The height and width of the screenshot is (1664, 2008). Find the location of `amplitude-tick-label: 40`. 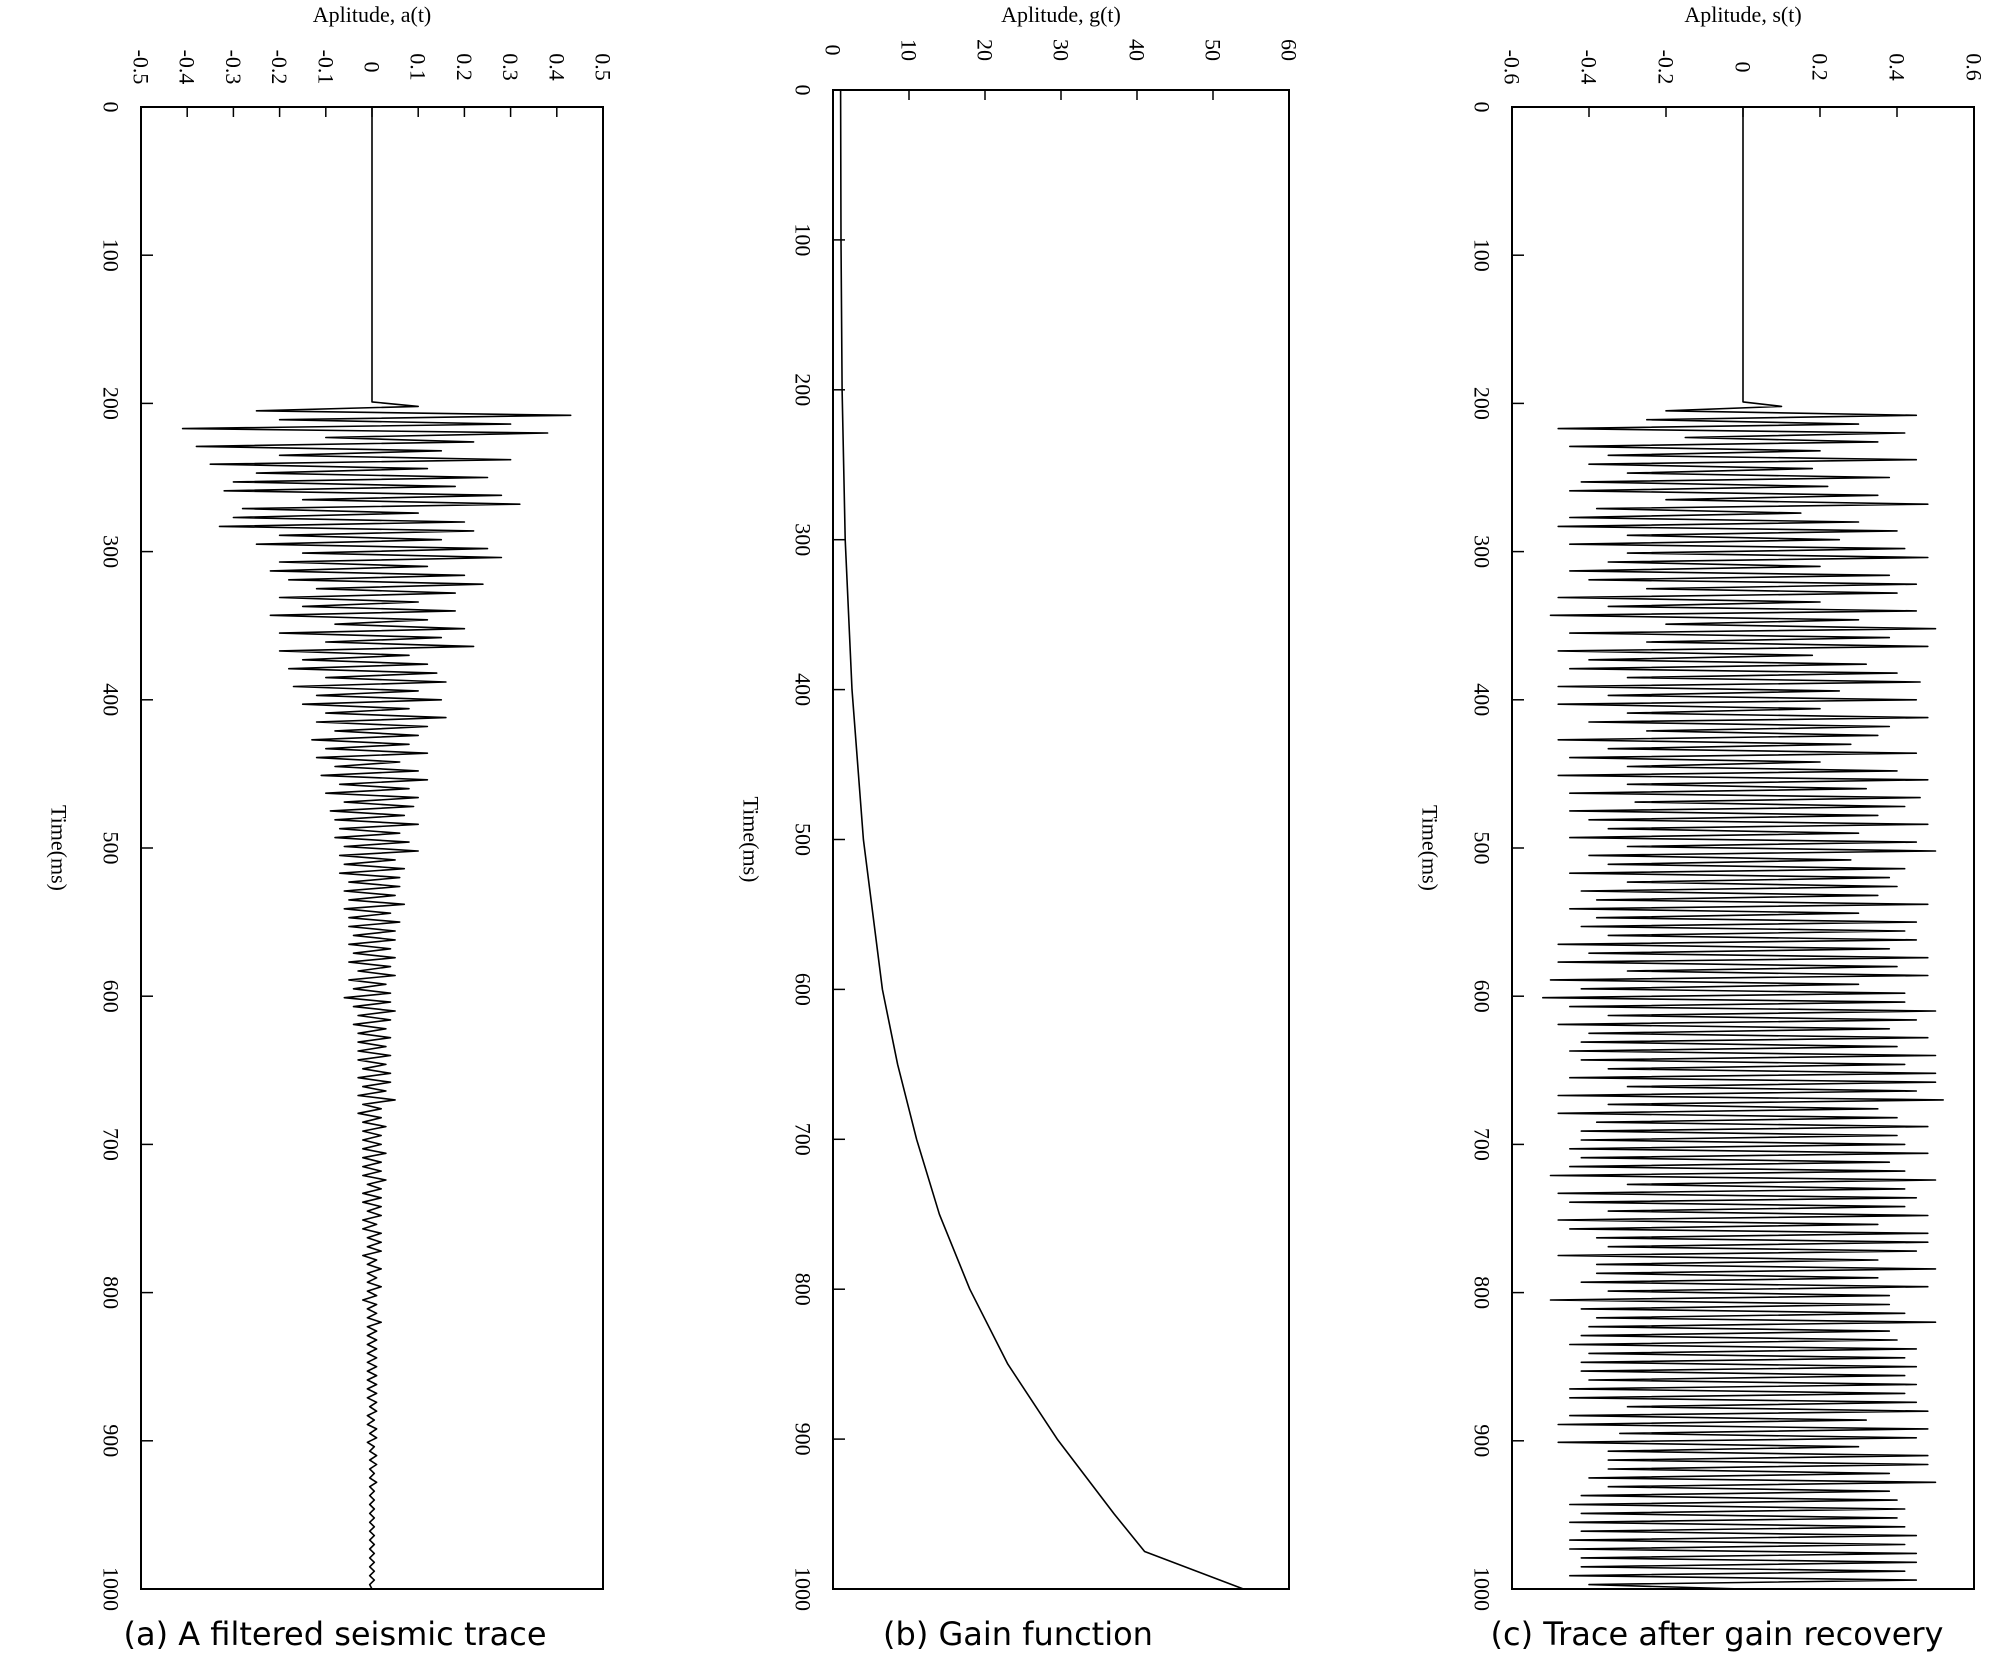

amplitude-tick-label: 40 is located at coordinates (1137, 50).